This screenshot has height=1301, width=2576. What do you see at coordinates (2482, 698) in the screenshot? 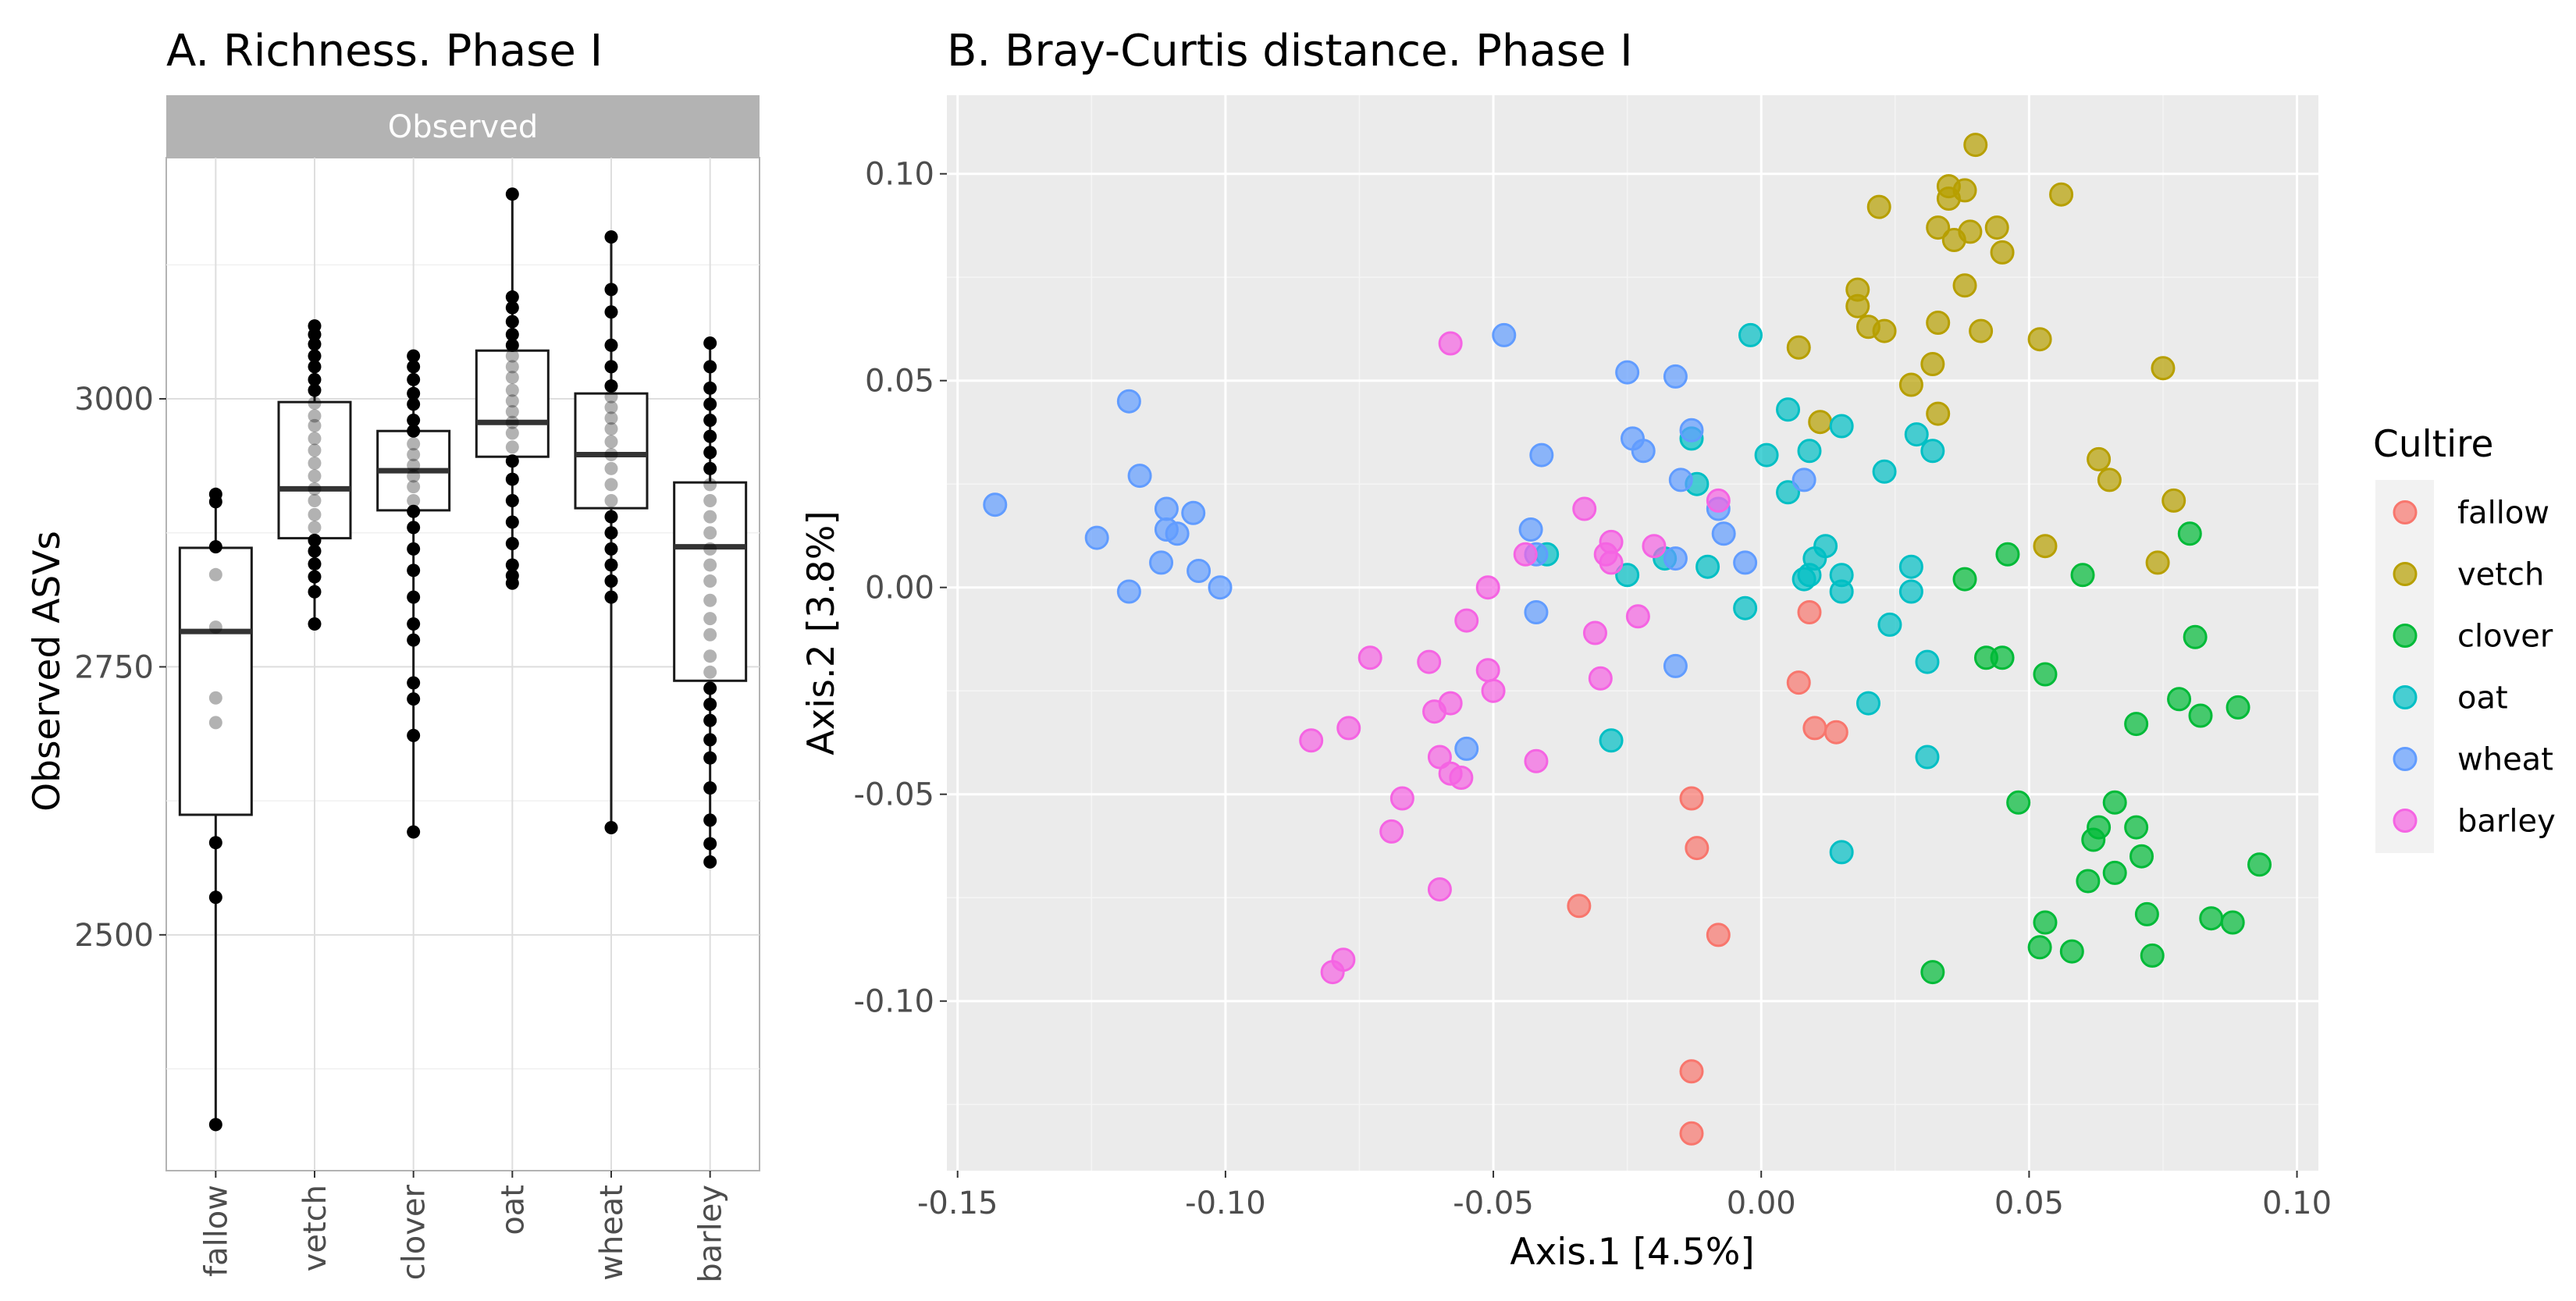
I see `legend-label-oat: oat` at bounding box center [2482, 698].